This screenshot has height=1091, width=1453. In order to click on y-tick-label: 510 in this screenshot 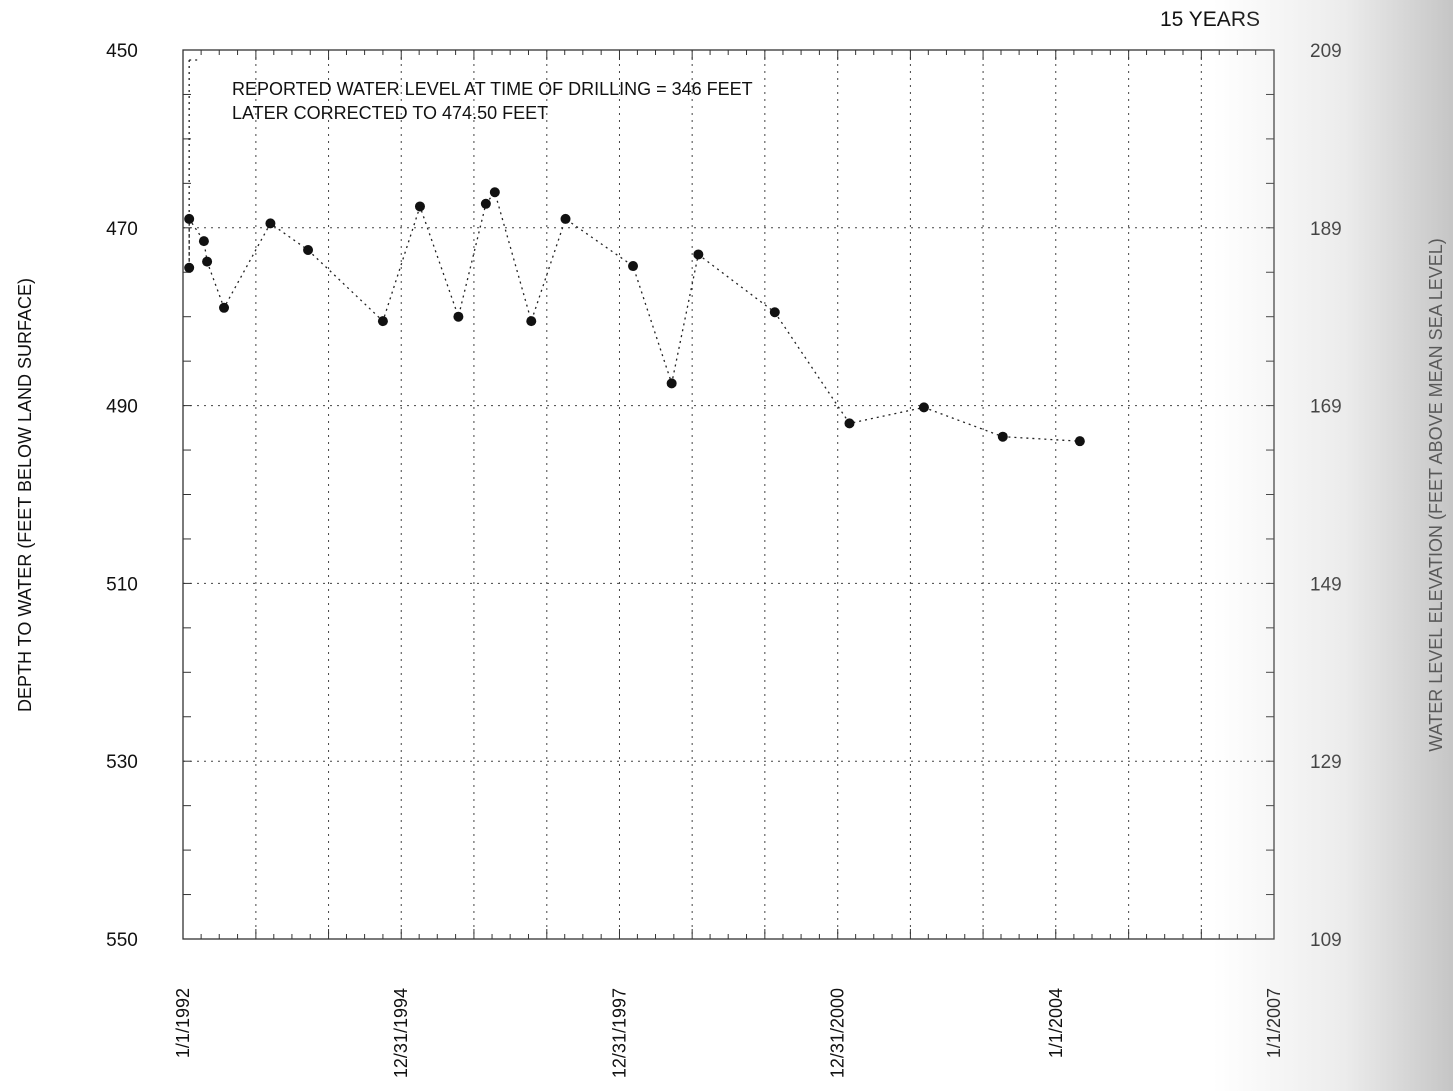, I will do `click(122, 584)`.